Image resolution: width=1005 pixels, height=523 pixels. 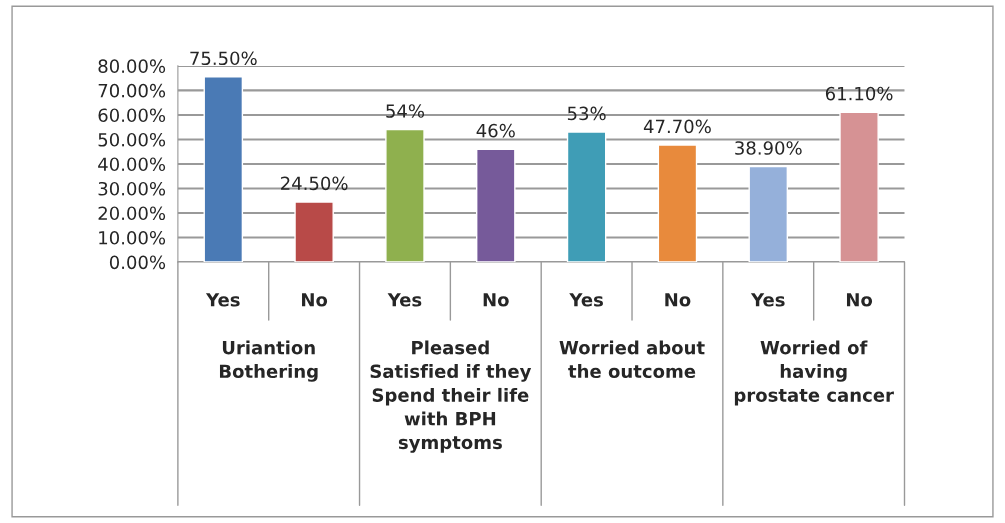 I want to click on y-tick-label: 10.00%, so click(x=132, y=237).